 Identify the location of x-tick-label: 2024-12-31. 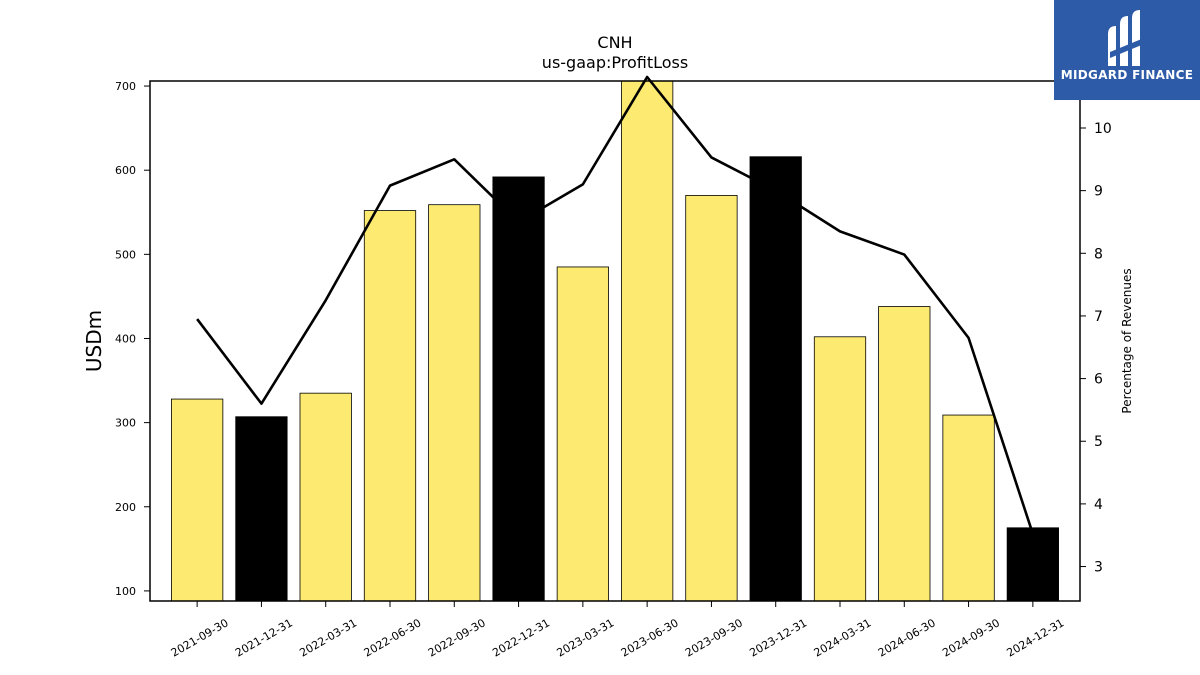
(1035, 637).